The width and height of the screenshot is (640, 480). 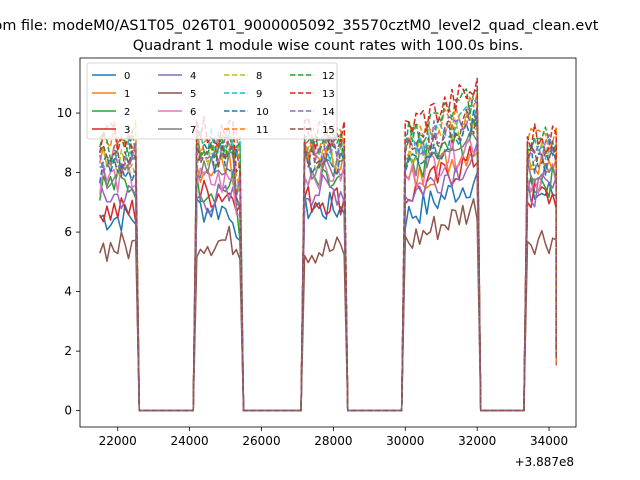 What do you see at coordinates (261, 441) in the screenshot?
I see `x-tick-label: 26000` at bounding box center [261, 441].